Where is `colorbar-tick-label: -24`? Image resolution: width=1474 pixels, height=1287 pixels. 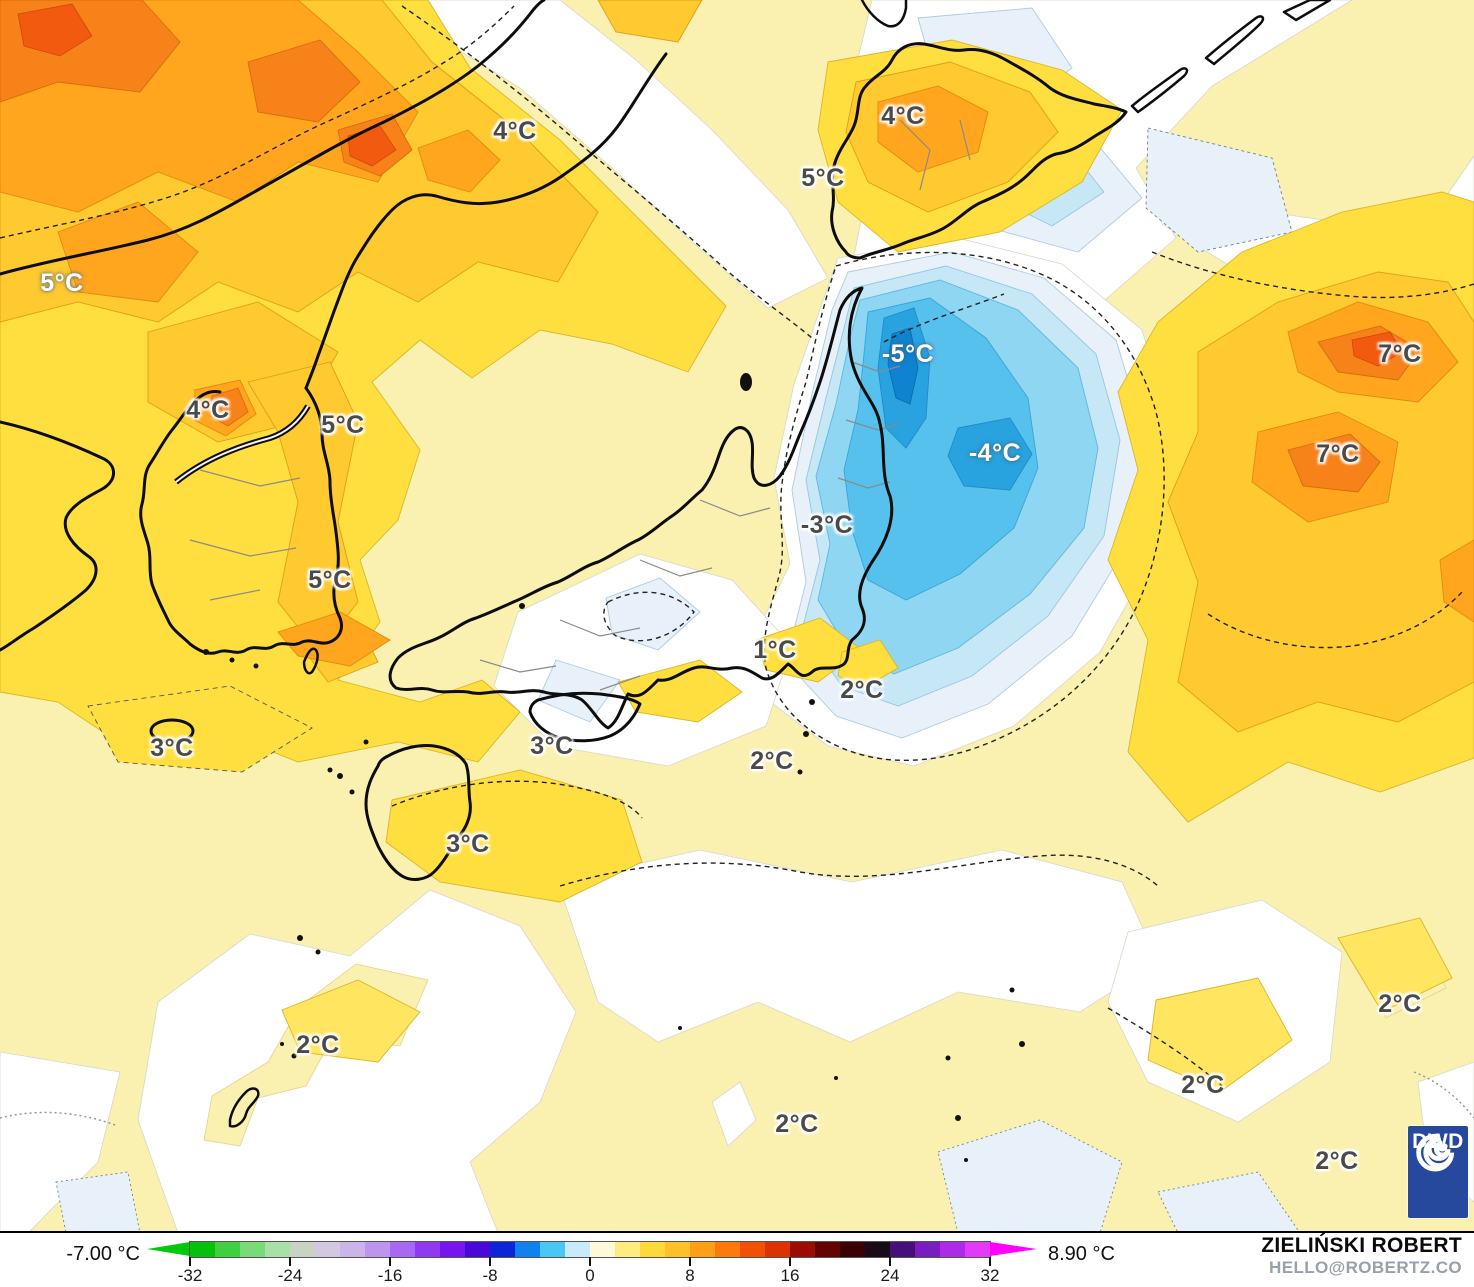 colorbar-tick-label: -24 is located at coordinates (290, 1275).